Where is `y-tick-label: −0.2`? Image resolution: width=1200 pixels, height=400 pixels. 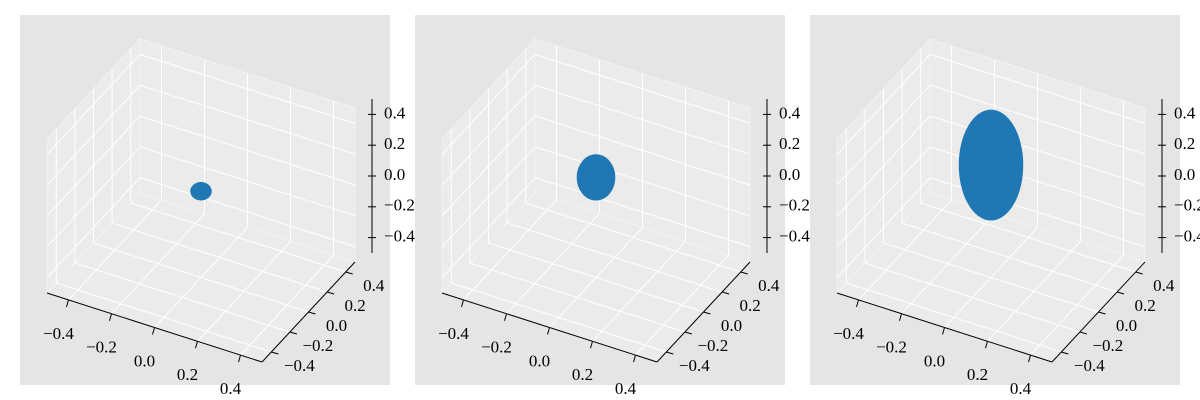 y-tick-label: −0.2 is located at coordinates (712, 345).